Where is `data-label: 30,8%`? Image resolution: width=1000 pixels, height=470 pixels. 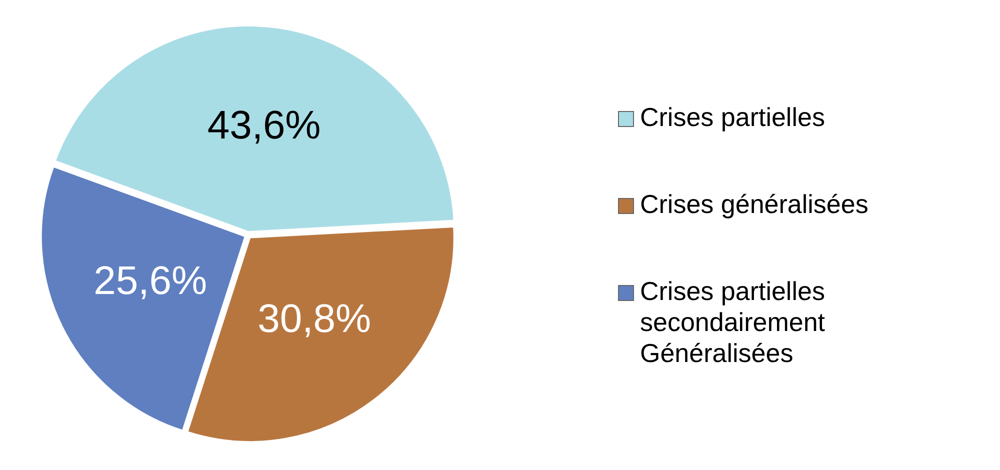 data-label: 30,8% is located at coordinates (315, 319).